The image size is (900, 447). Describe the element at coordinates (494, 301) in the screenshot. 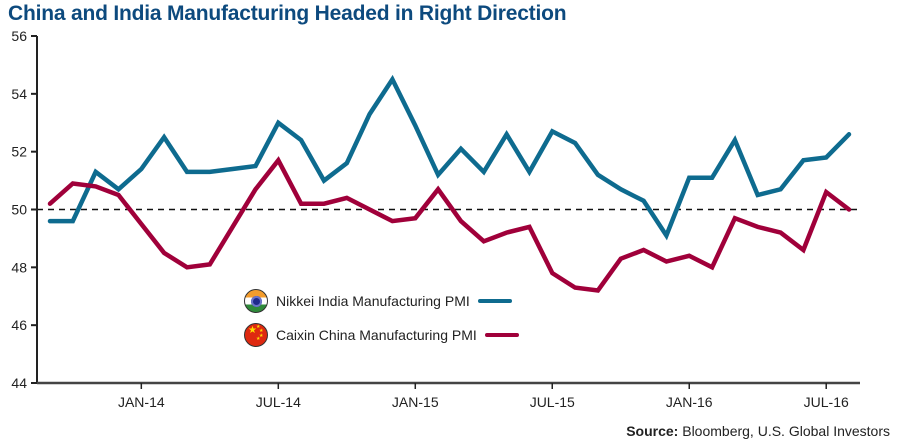

I see `legend-swatch-india` at that location.